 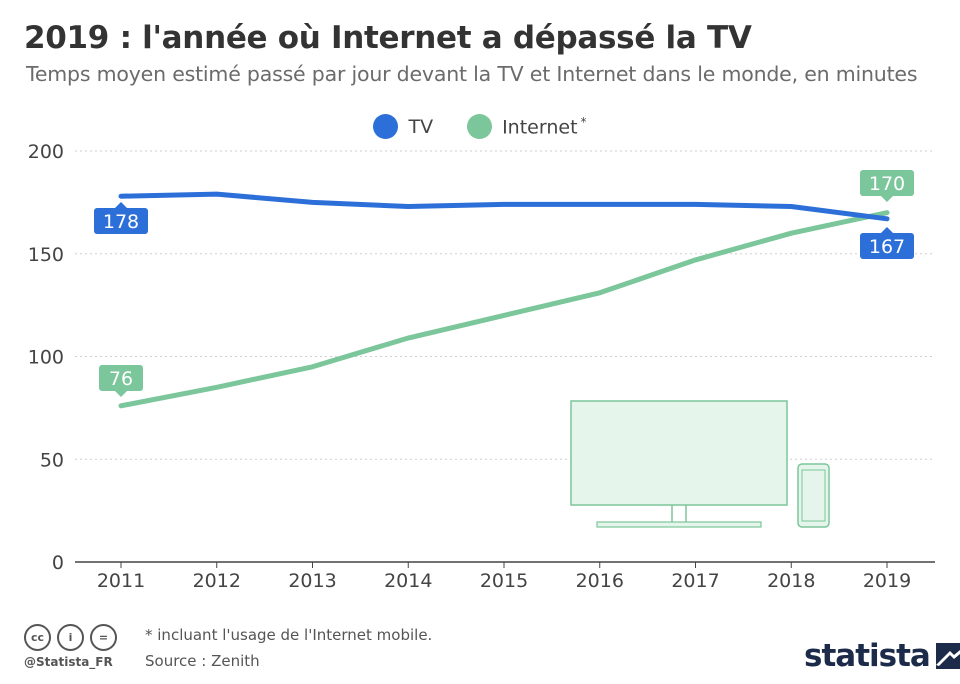 What do you see at coordinates (121, 581) in the screenshot?
I see `x-tick-label: 2011` at bounding box center [121, 581].